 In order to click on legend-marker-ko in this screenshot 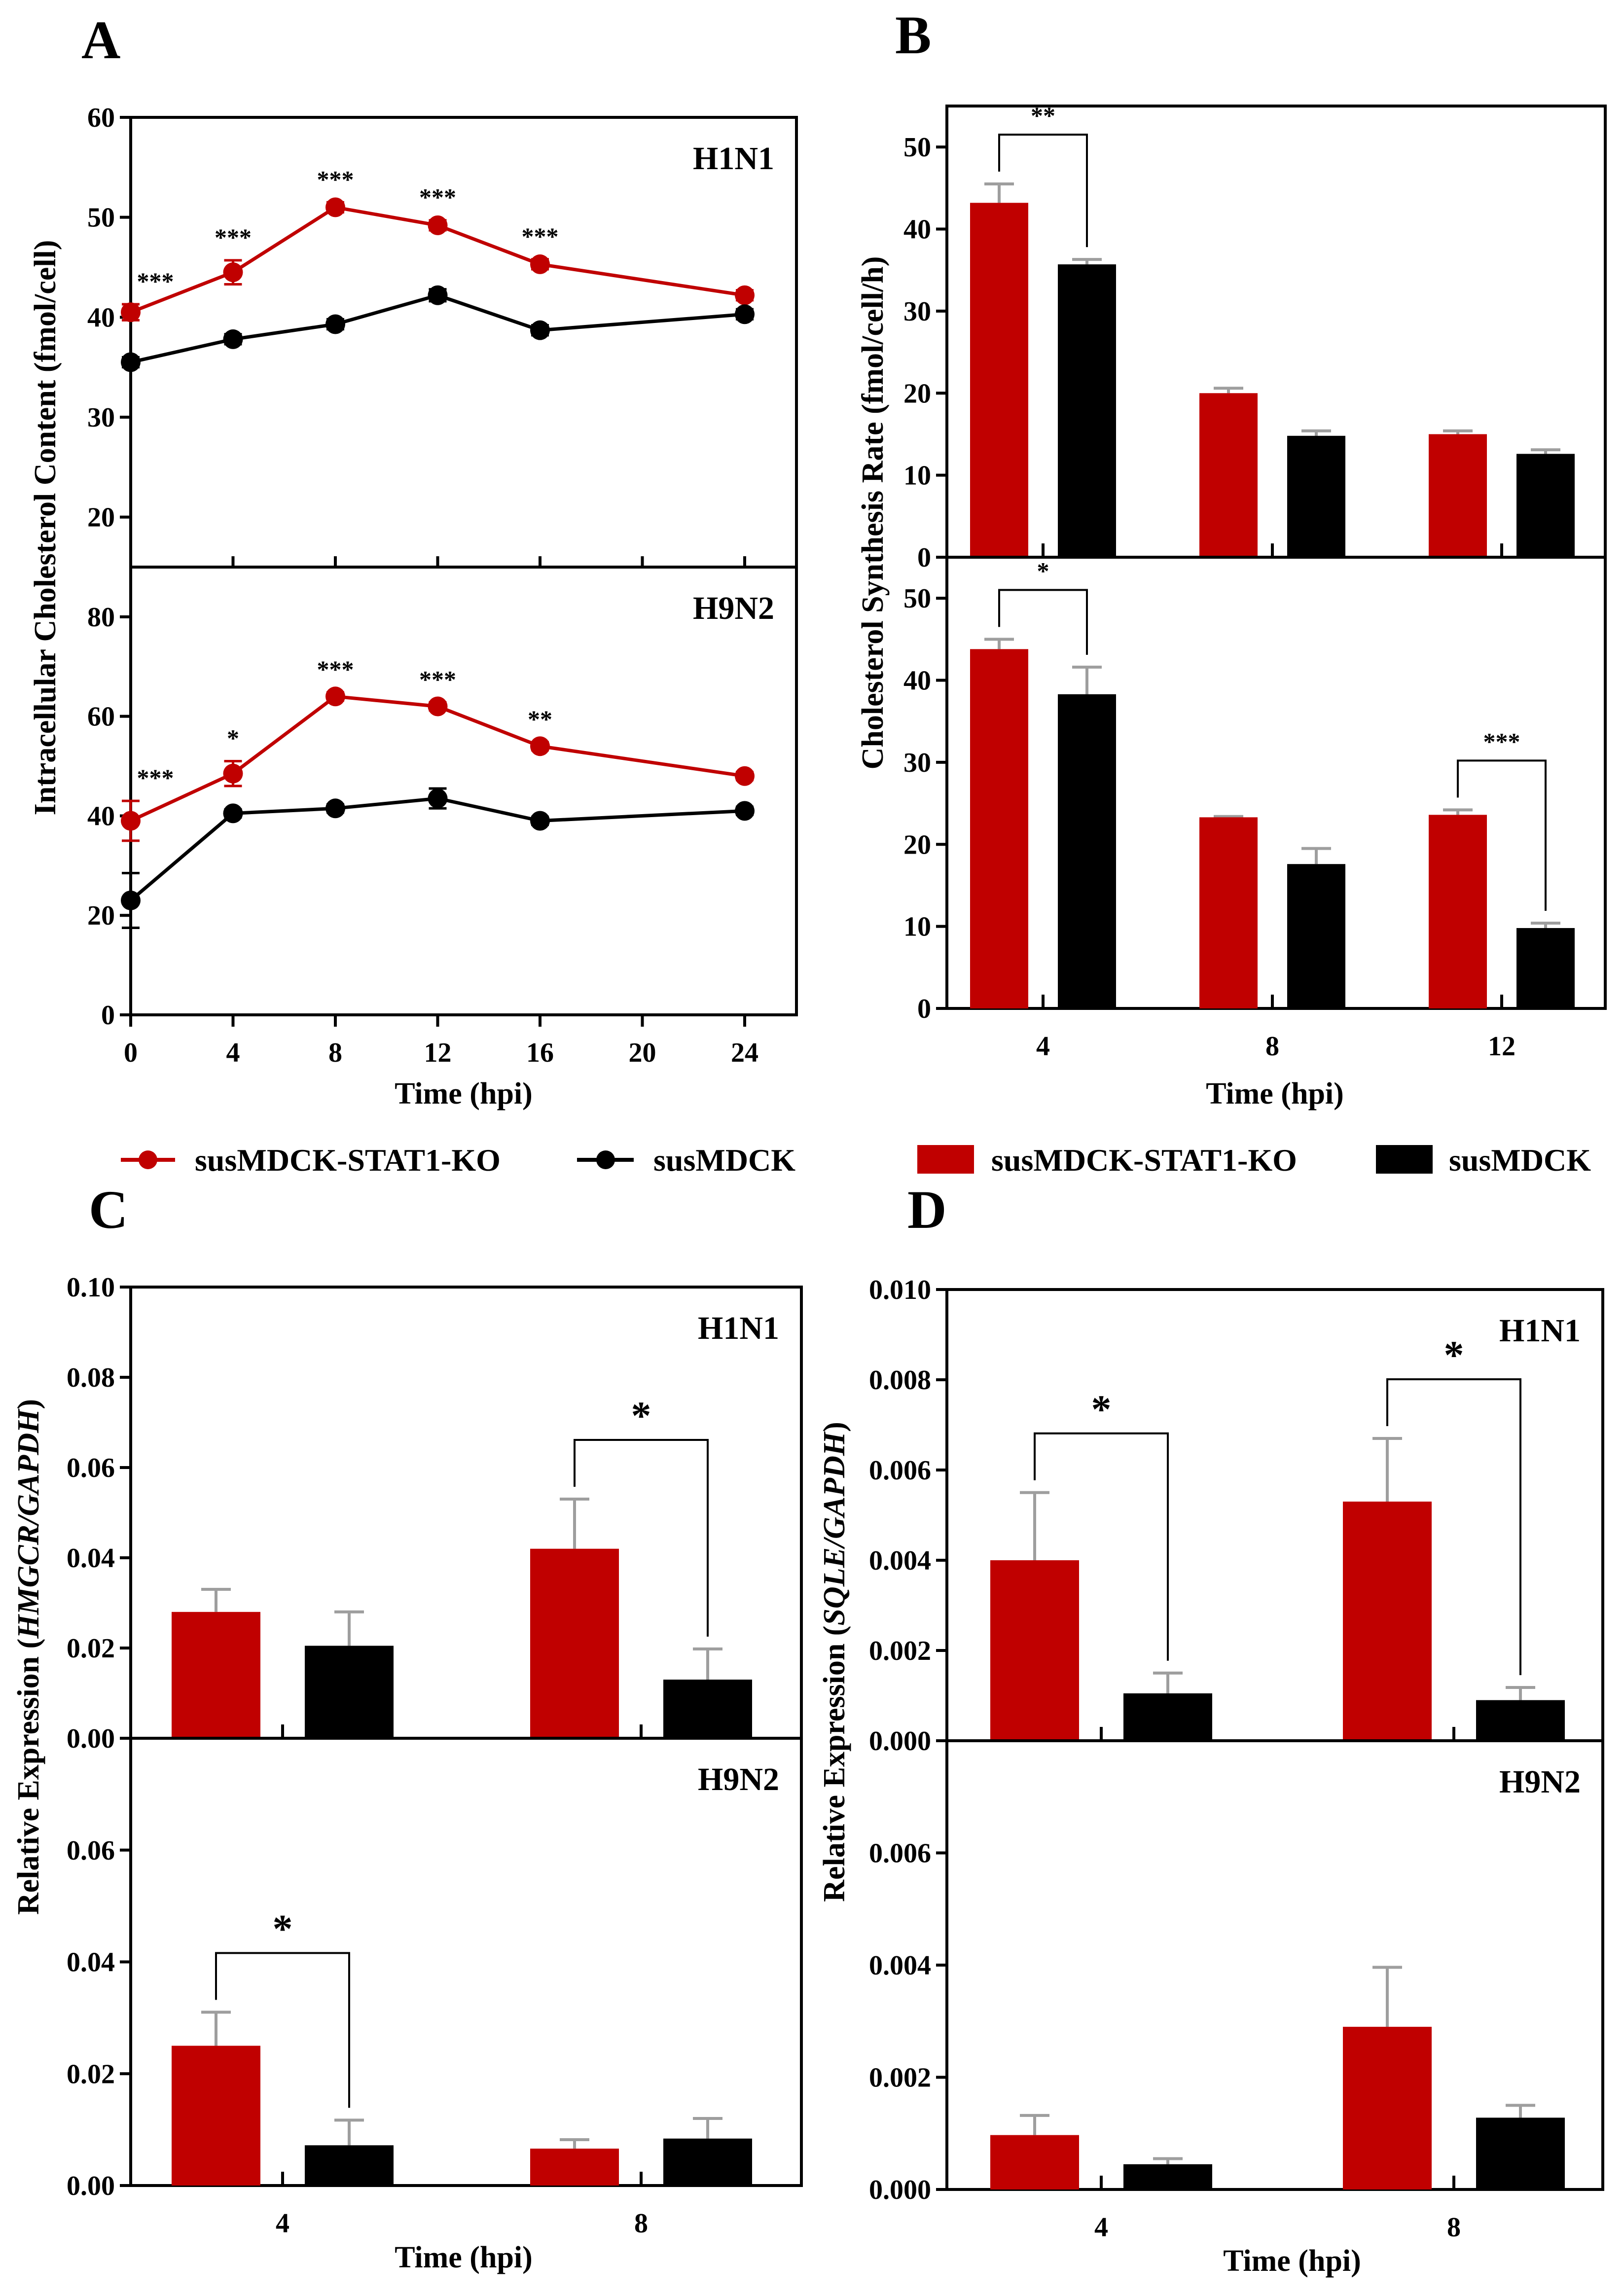, I will do `click(148, 1160)`.